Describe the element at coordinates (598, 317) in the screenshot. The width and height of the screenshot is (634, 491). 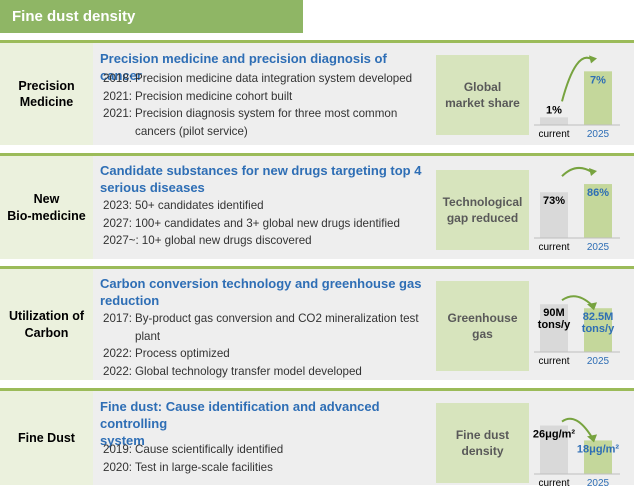
I see `bar-target-value-label: 82.5M` at that location.